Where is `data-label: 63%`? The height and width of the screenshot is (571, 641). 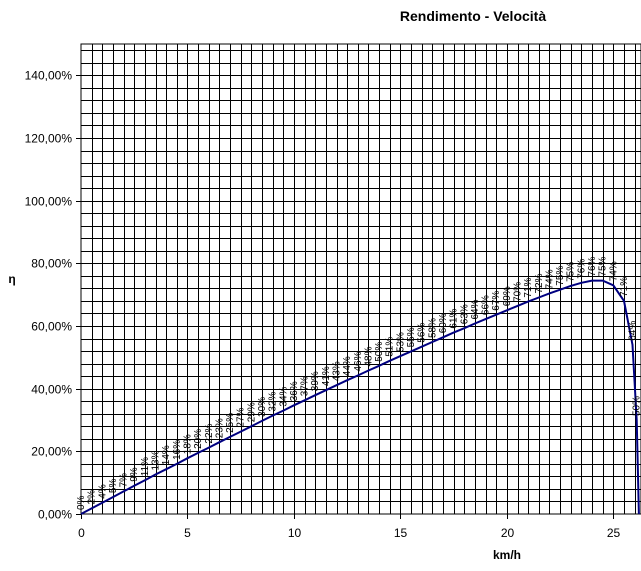 data-label: 63% is located at coordinates (464, 314).